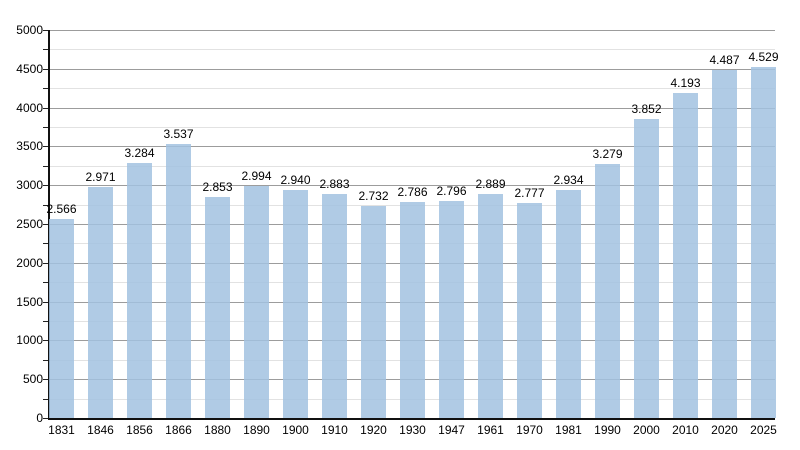  What do you see at coordinates (334, 430) in the screenshot?
I see `x-axis-label: 1910` at bounding box center [334, 430].